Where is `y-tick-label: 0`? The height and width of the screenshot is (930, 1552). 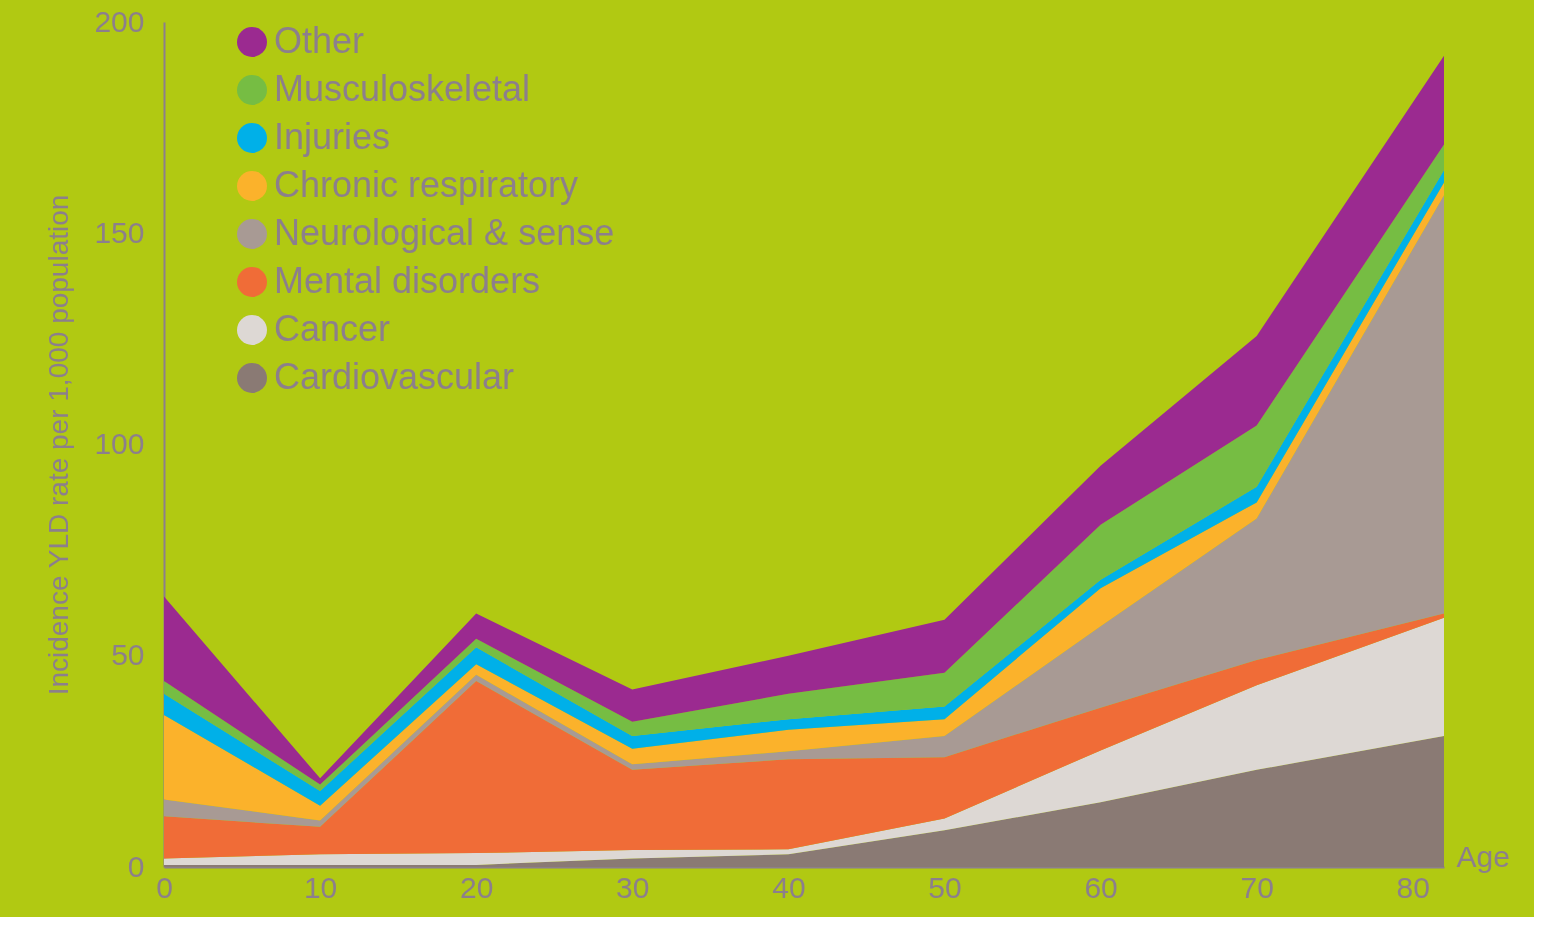
y-tick-label: 0 is located at coordinates (136, 866).